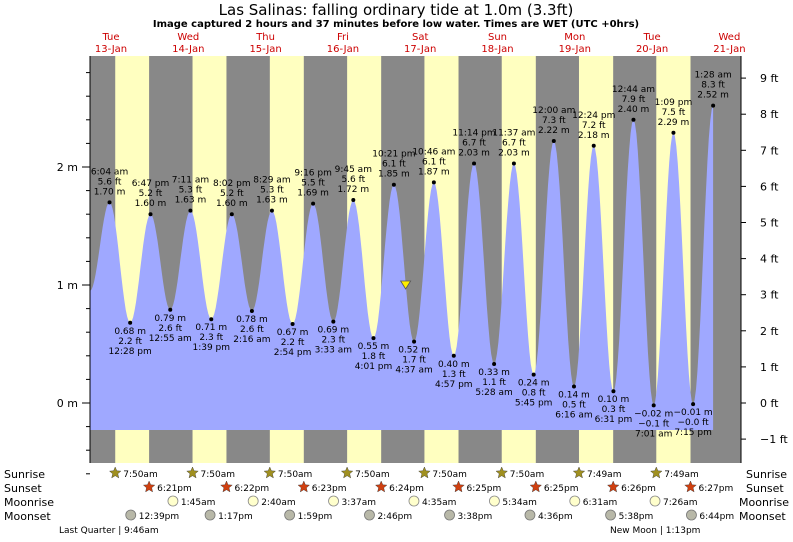 The width and height of the screenshot is (793, 542). Describe the element at coordinates (454, 375) in the screenshot. I see `extreme-label: 1.3 ft` at that location.